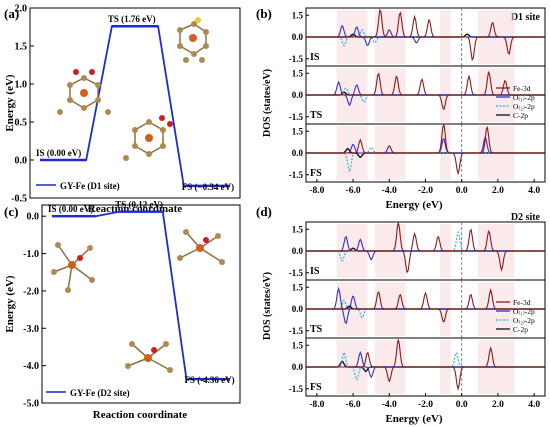  Describe the element at coordinates (149, 357) in the screenshot. I see `d2-fs-structure-image` at that location.